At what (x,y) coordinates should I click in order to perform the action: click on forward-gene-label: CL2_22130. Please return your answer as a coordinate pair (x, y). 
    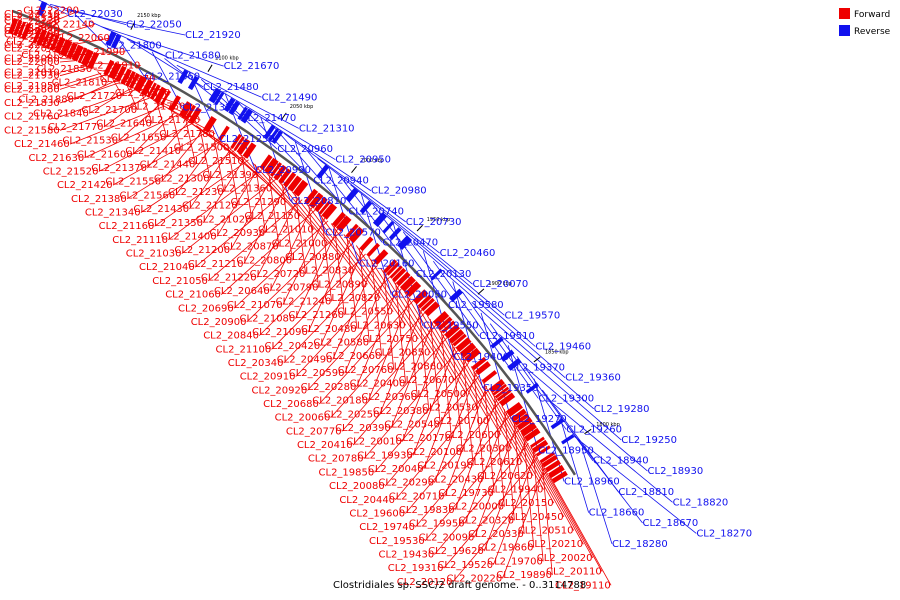
    Looking at the image, I should click on (32, 18).